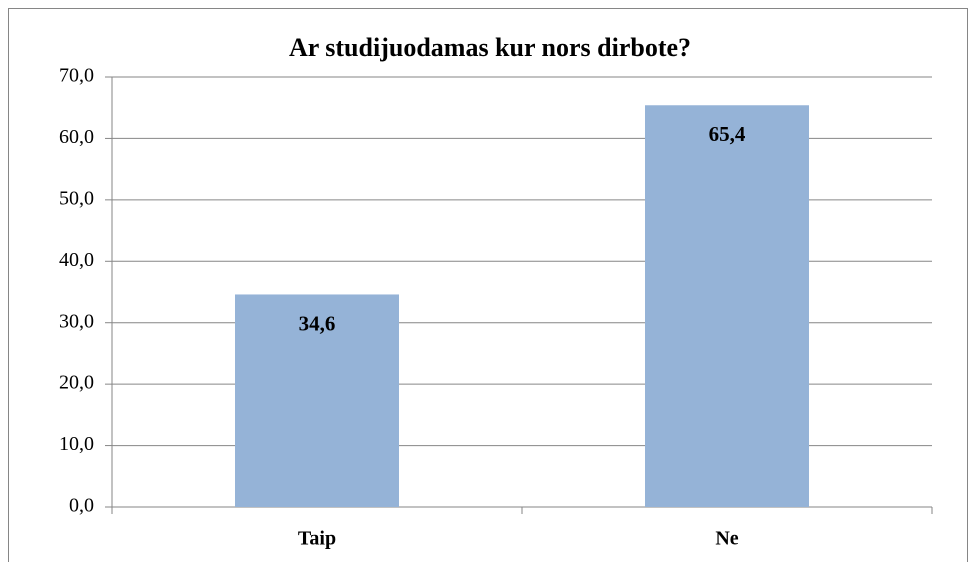  I want to click on y-tick-label: 0,0, so click(81, 506).